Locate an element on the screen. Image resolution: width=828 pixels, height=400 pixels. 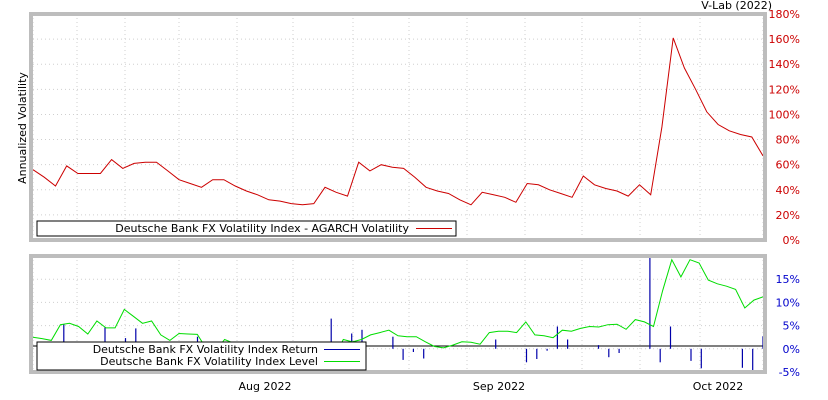
x-tick-aug: Aug 2022 is located at coordinates (265, 386).